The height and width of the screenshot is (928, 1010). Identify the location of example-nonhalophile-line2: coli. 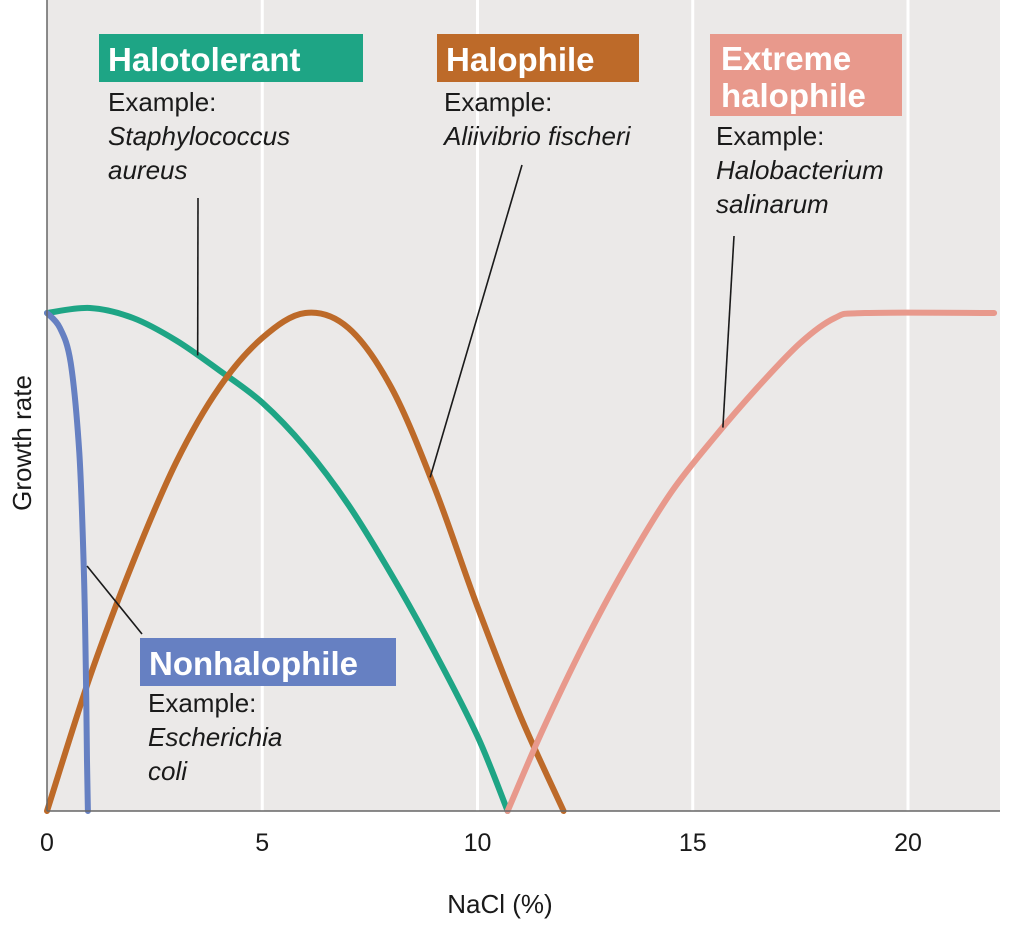
(168, 771).